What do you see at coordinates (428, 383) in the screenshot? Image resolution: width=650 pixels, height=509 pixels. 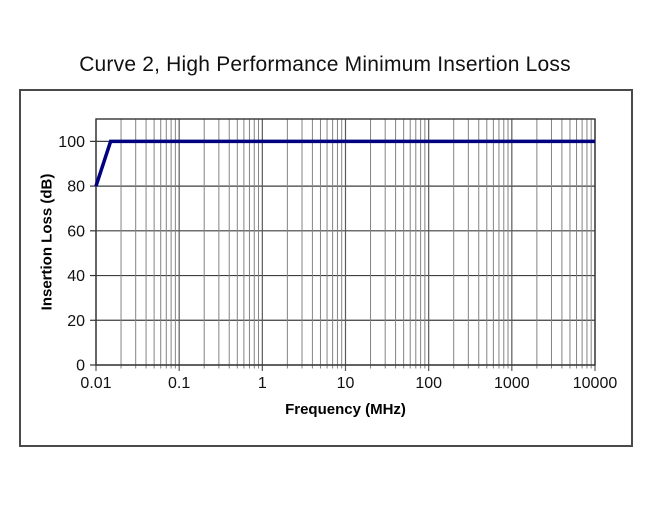 I see `x-tick-label: 100` at bounding box center [428, 383].